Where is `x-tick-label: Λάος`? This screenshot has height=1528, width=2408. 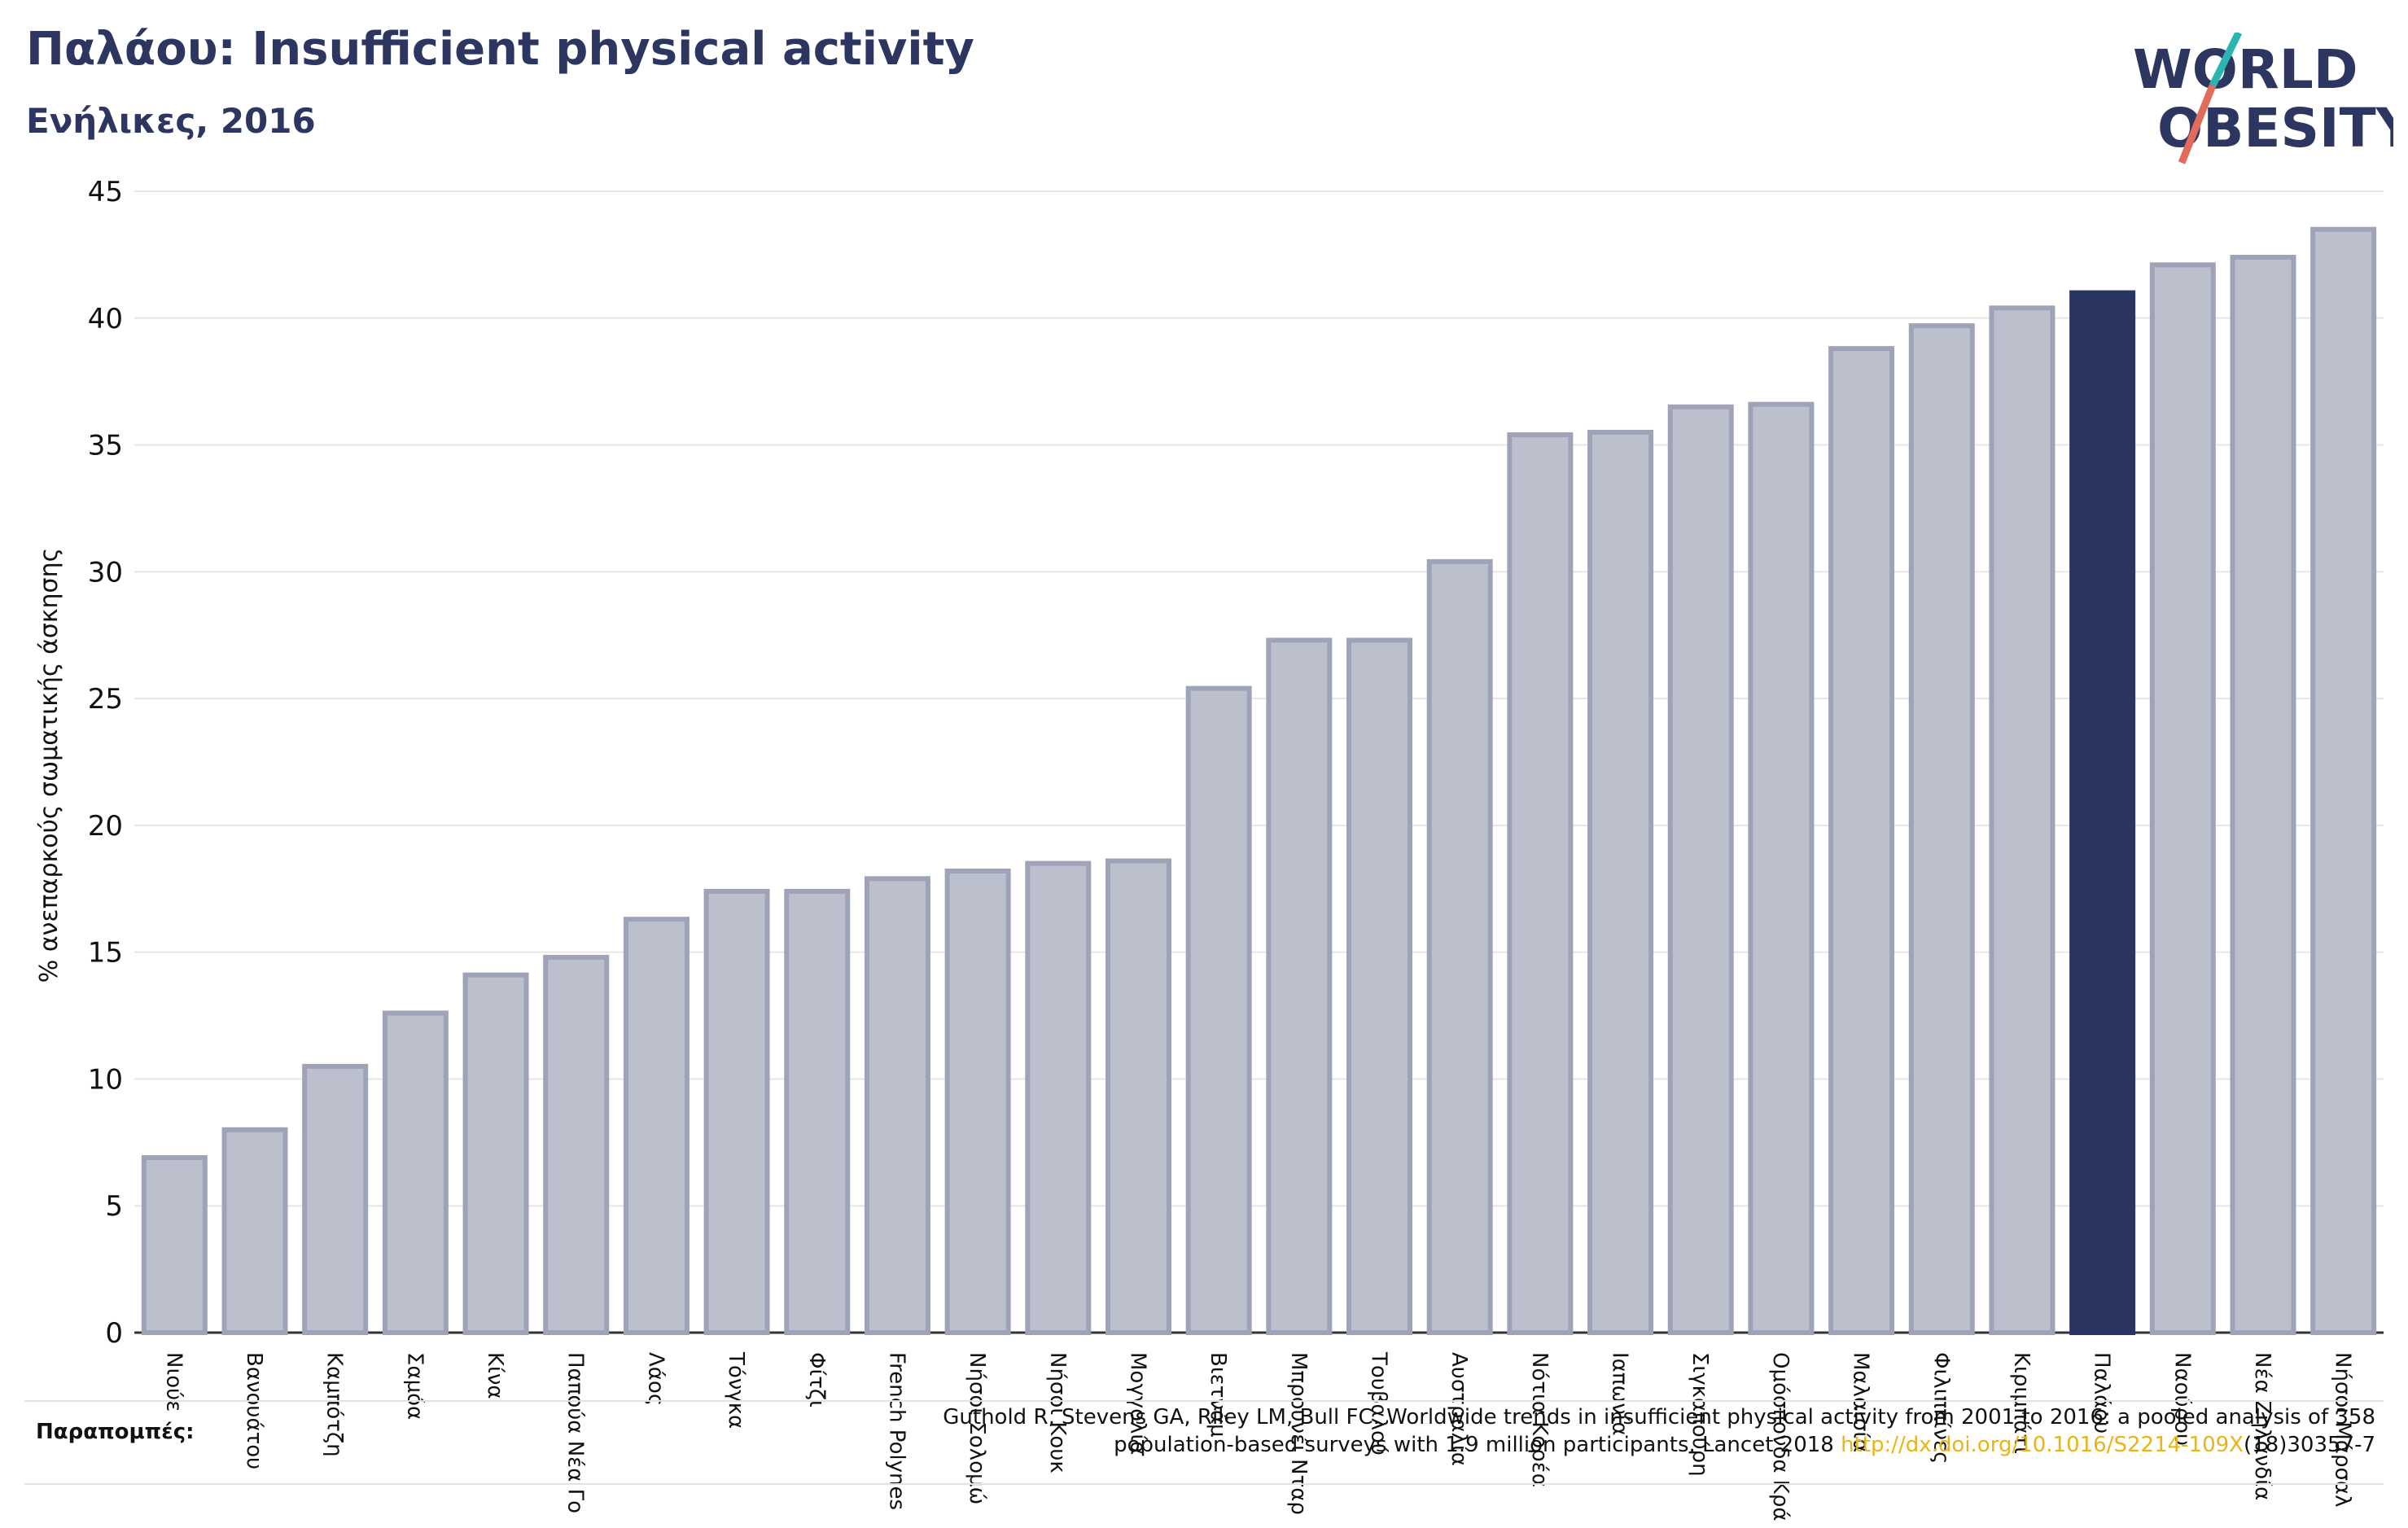 x-tick-label: Λάος is located at coordinates (655, 1379).